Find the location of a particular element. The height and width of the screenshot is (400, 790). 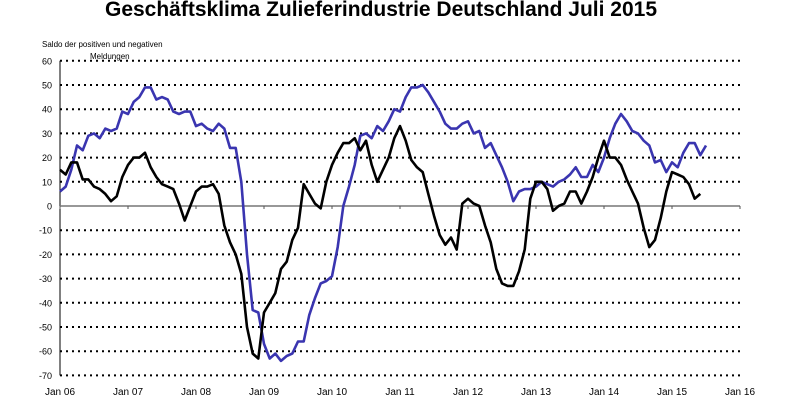

y-tick-label: -10 is located at coordinates (45, 231).